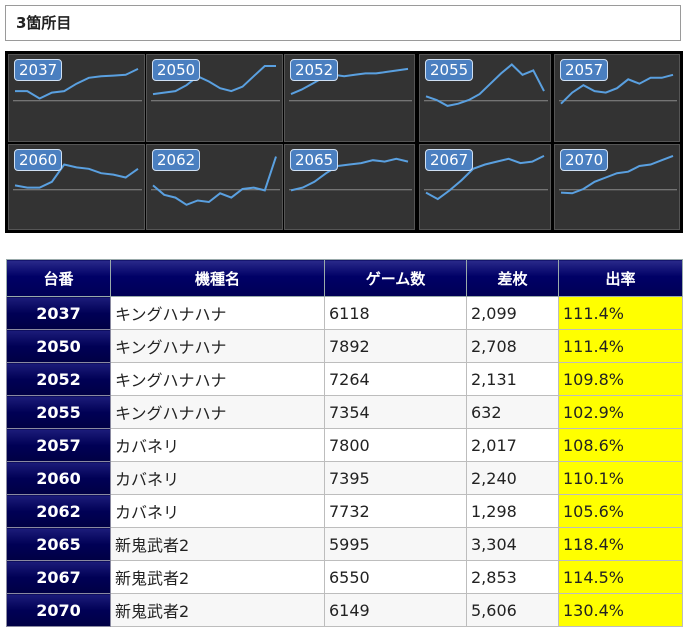 The width and height of the screenshot is (688, 630). What do you see at coordinates (512, 346) in the screenshot?
I see `cell-difference: 2,708` at bounding box center [512, 346].